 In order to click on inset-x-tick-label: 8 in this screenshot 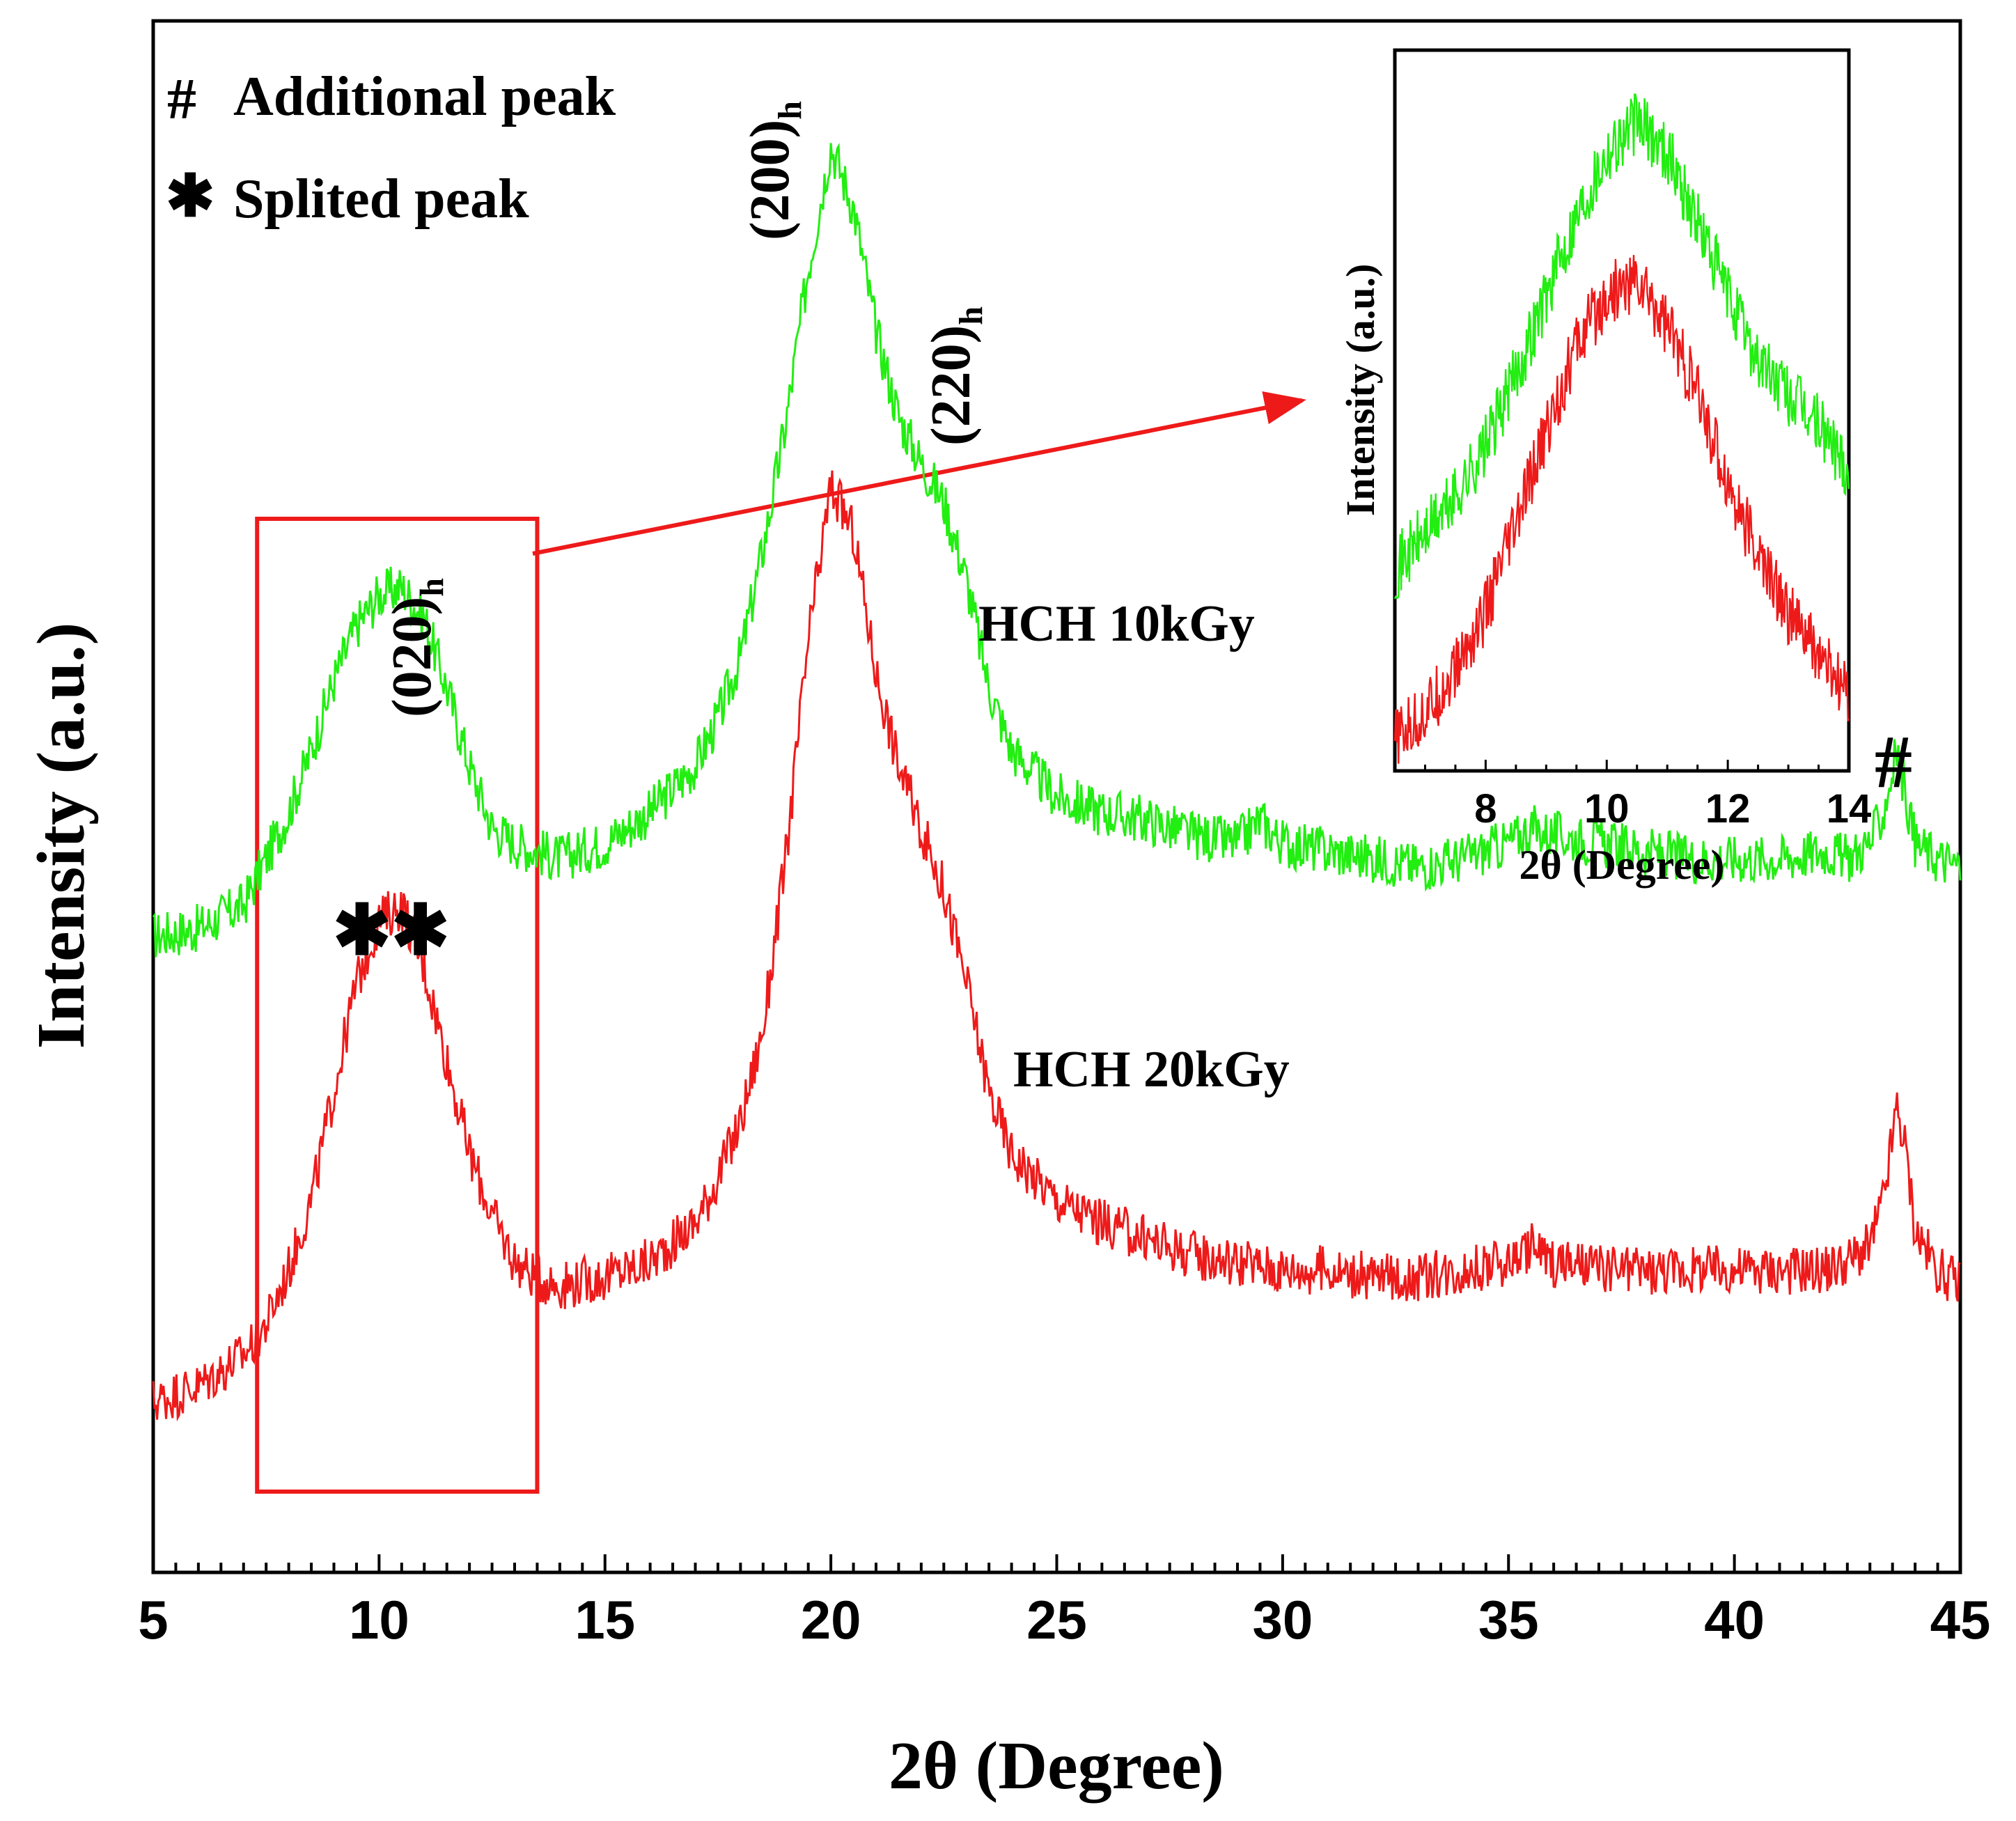, I will do `click(1485, 808)`.